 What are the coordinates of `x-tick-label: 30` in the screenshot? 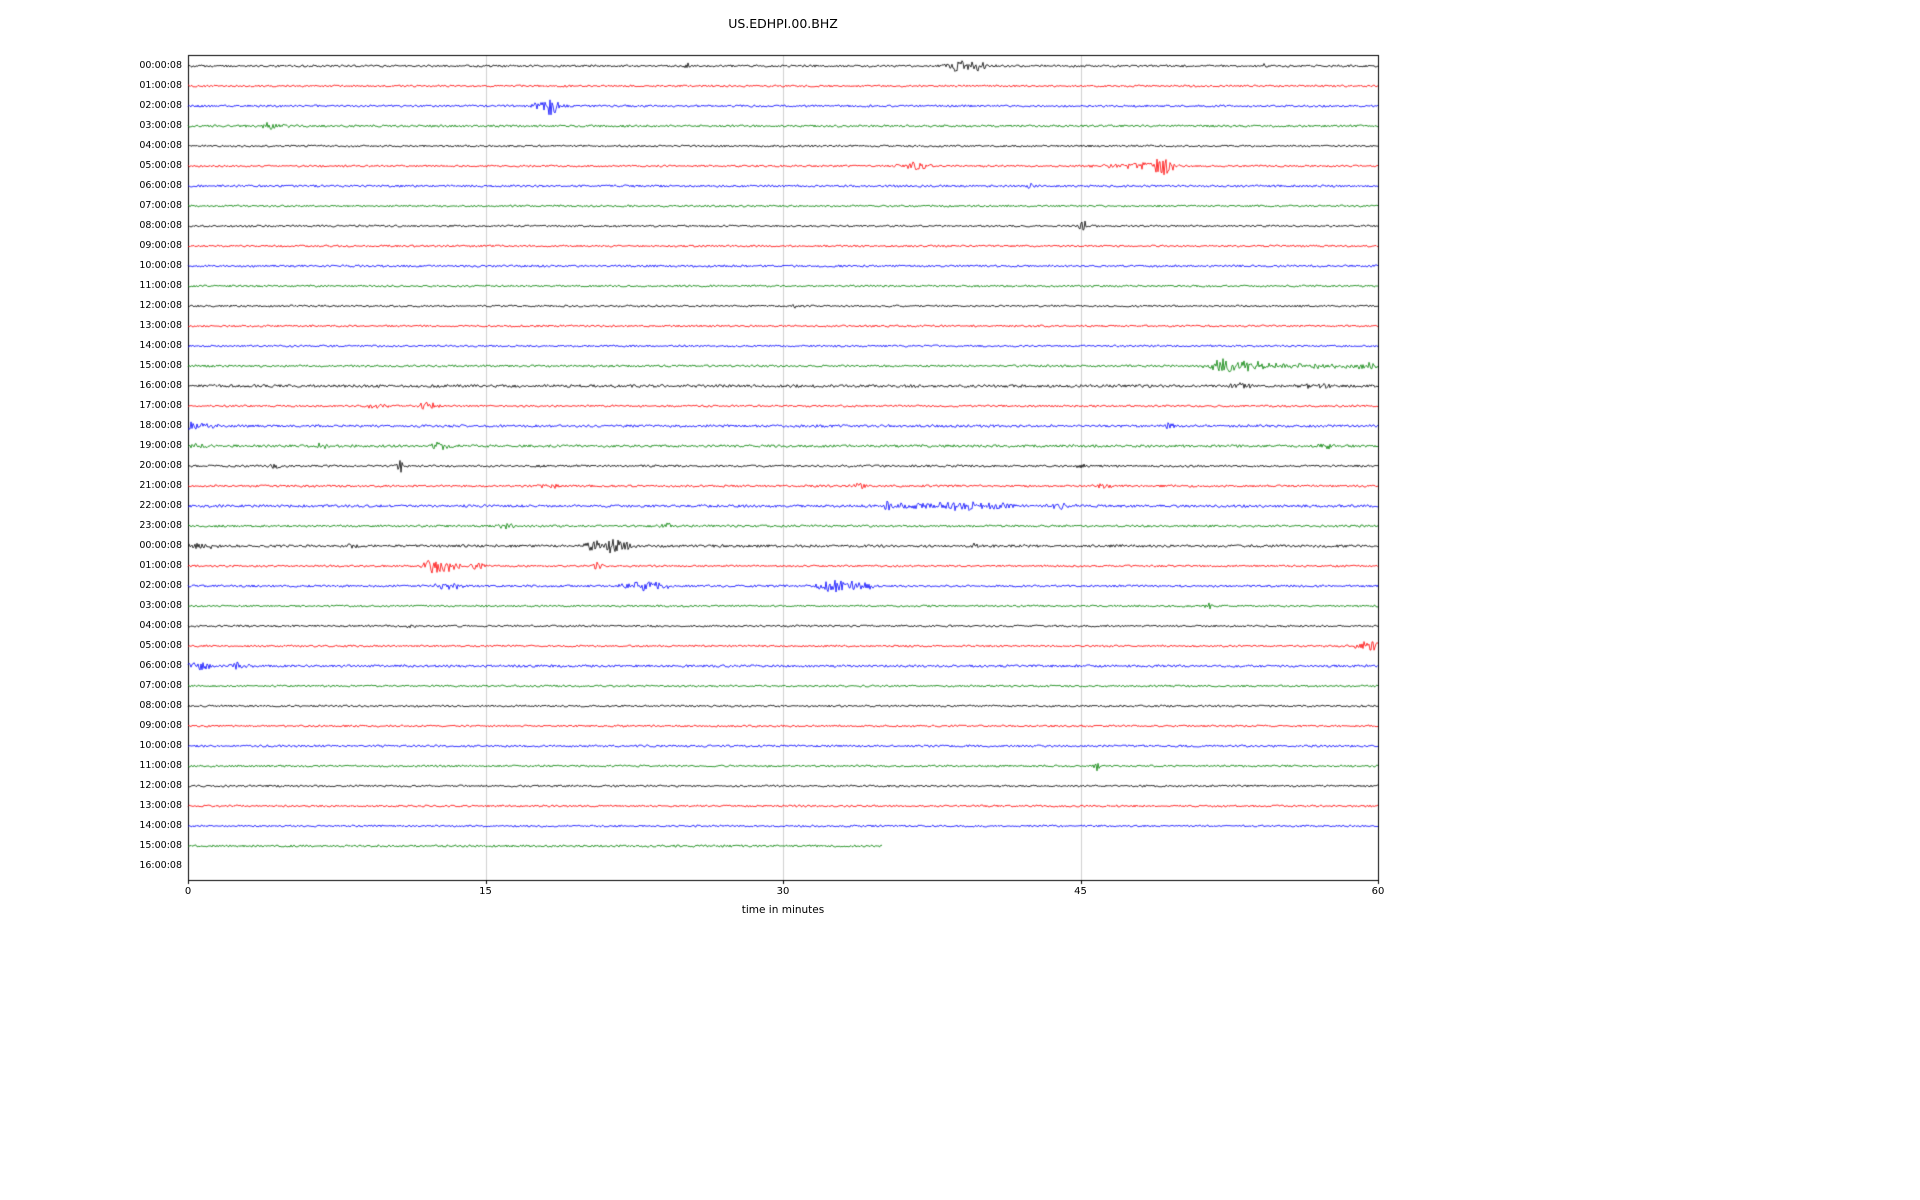 It's located at (783, 891).